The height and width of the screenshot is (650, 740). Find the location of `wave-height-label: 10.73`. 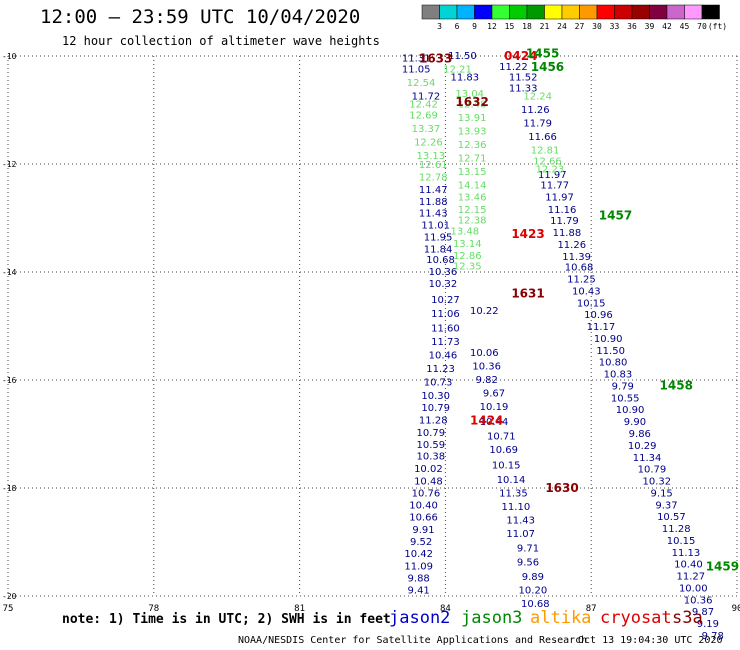

wave-height-label: 10.73 is located at coordinates (438, 383).